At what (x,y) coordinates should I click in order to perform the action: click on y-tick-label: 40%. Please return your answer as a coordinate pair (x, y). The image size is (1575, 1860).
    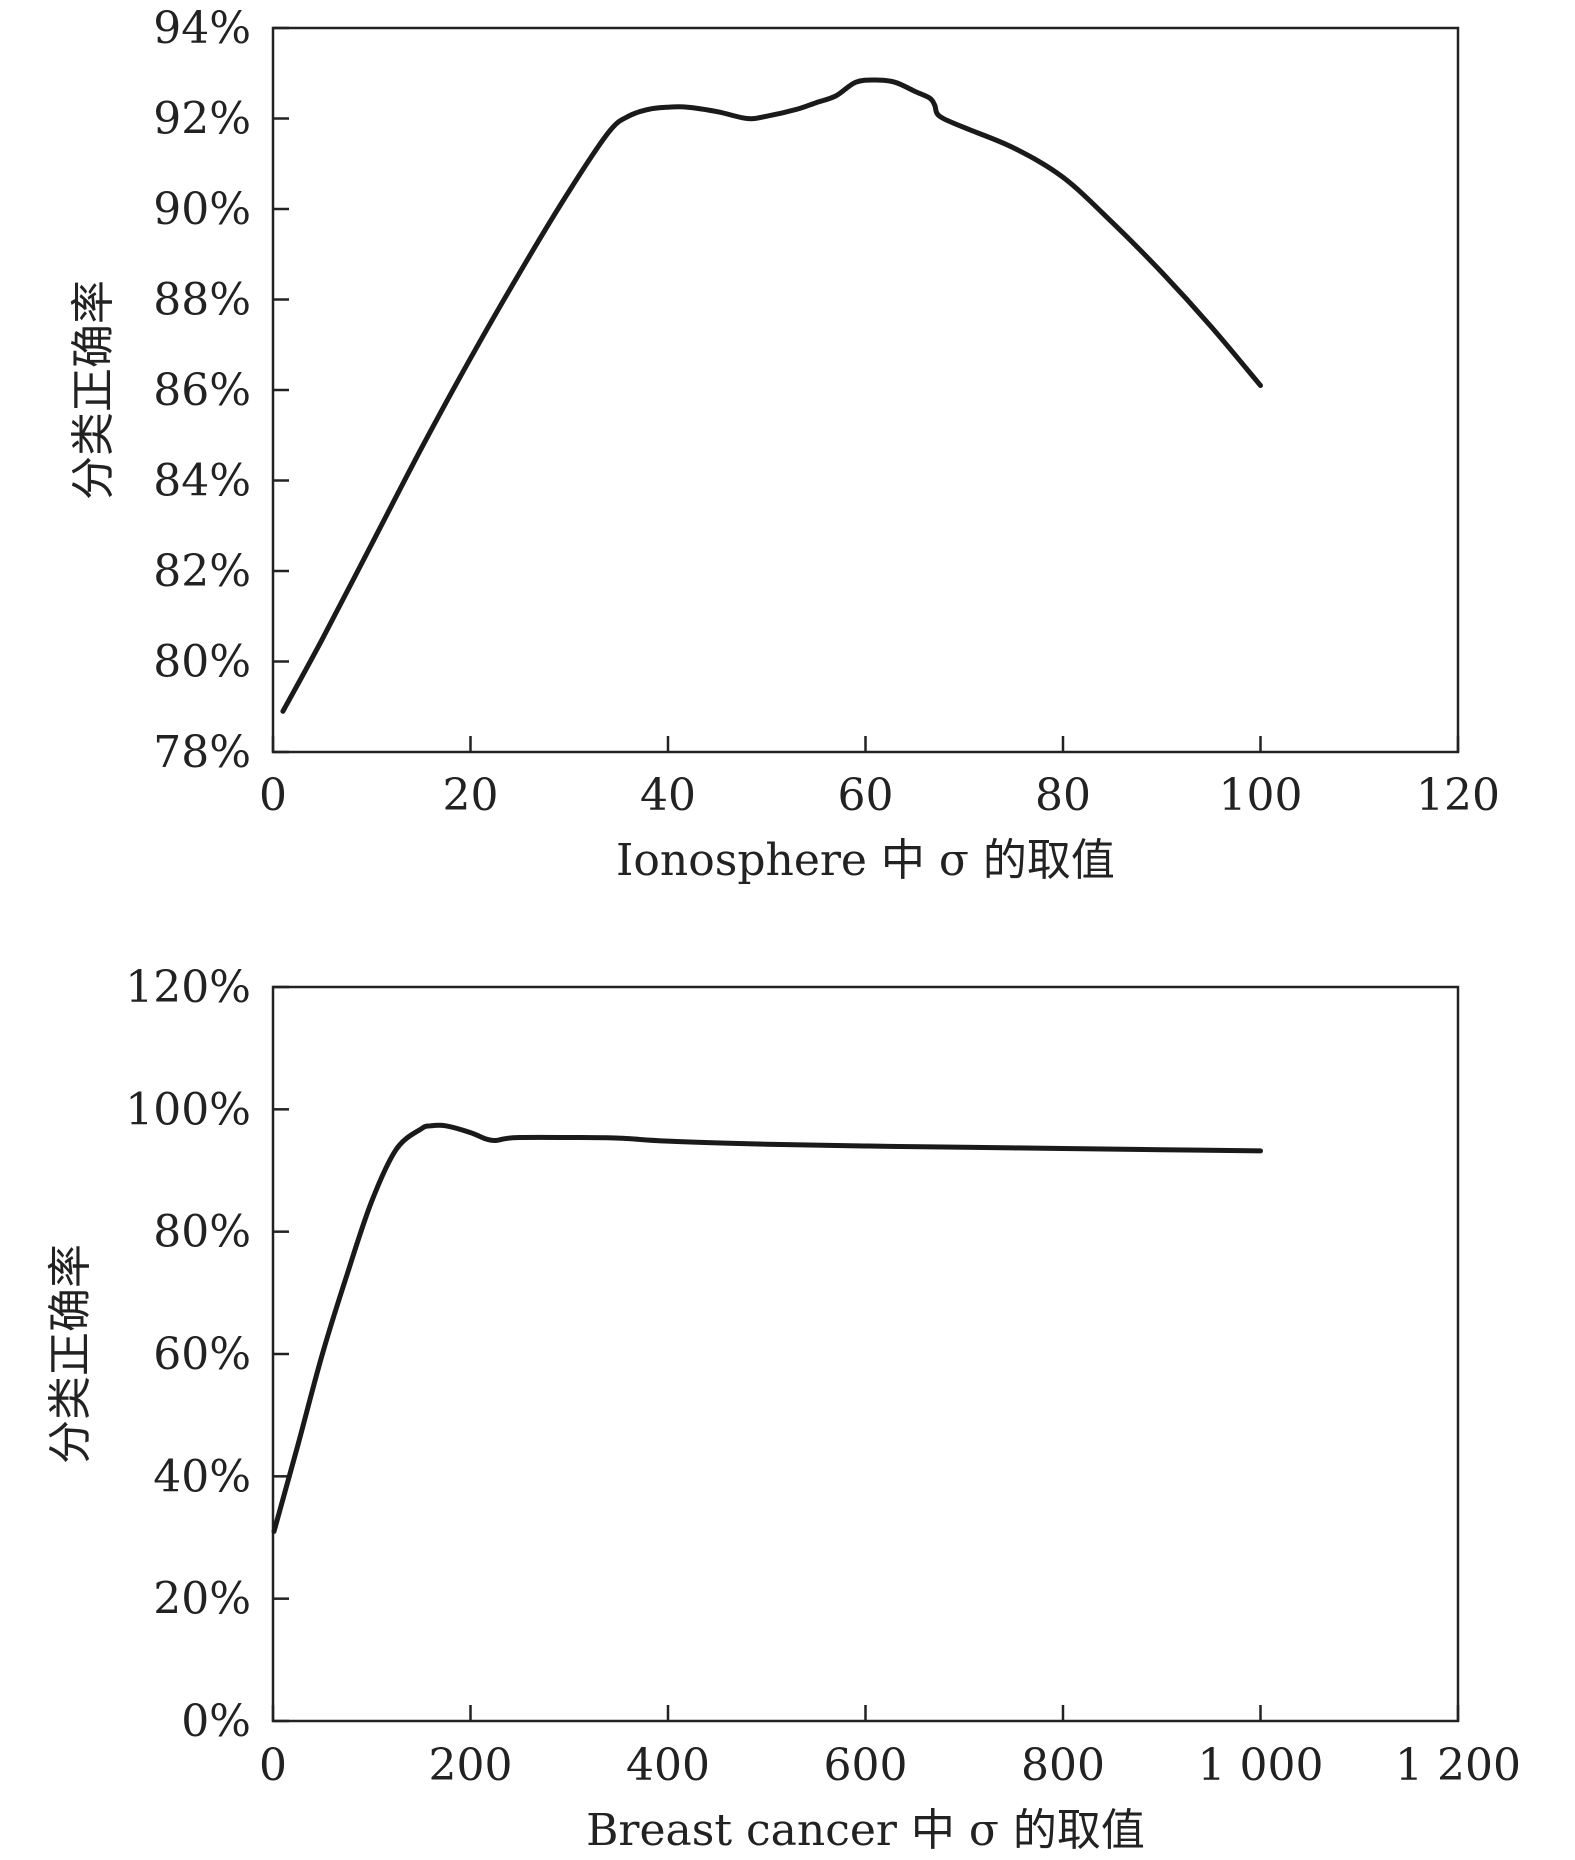
    Looking at the image, I should click on (202, 1476).